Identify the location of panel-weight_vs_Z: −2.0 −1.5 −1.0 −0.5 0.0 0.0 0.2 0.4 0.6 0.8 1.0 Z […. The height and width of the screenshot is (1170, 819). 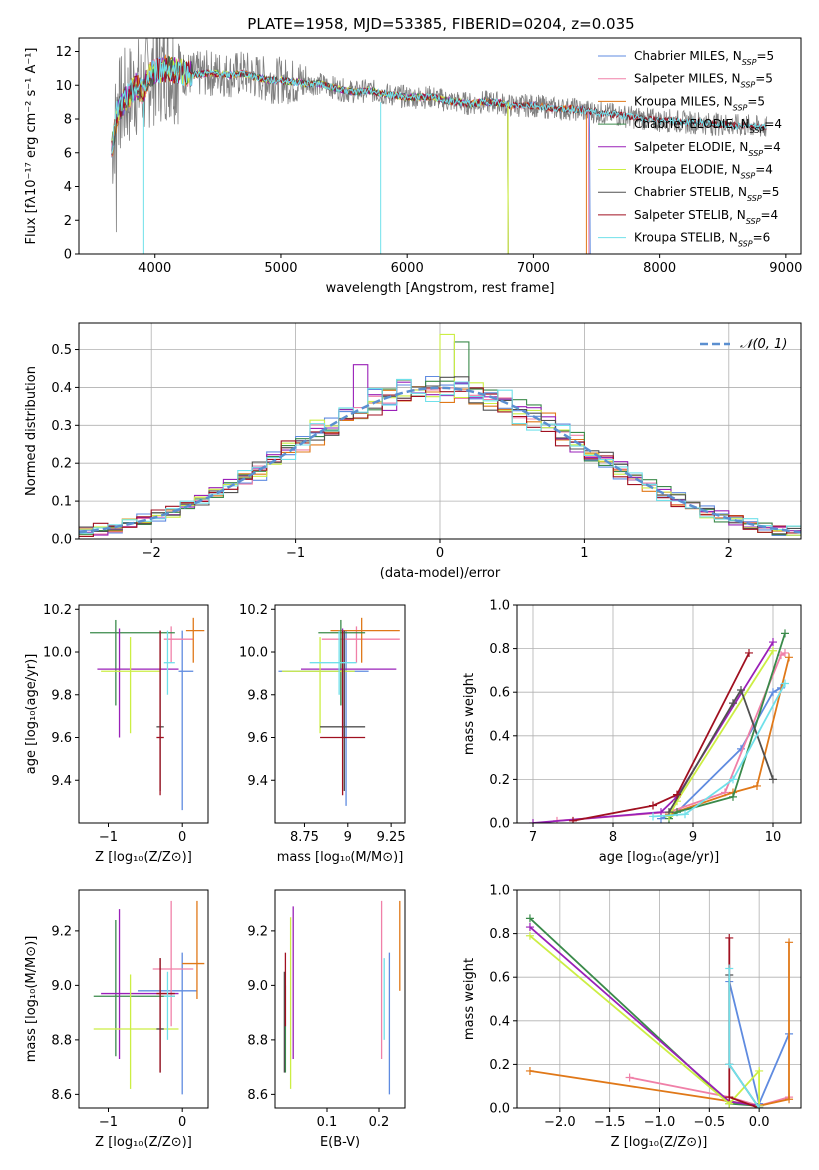
(632, 1017).